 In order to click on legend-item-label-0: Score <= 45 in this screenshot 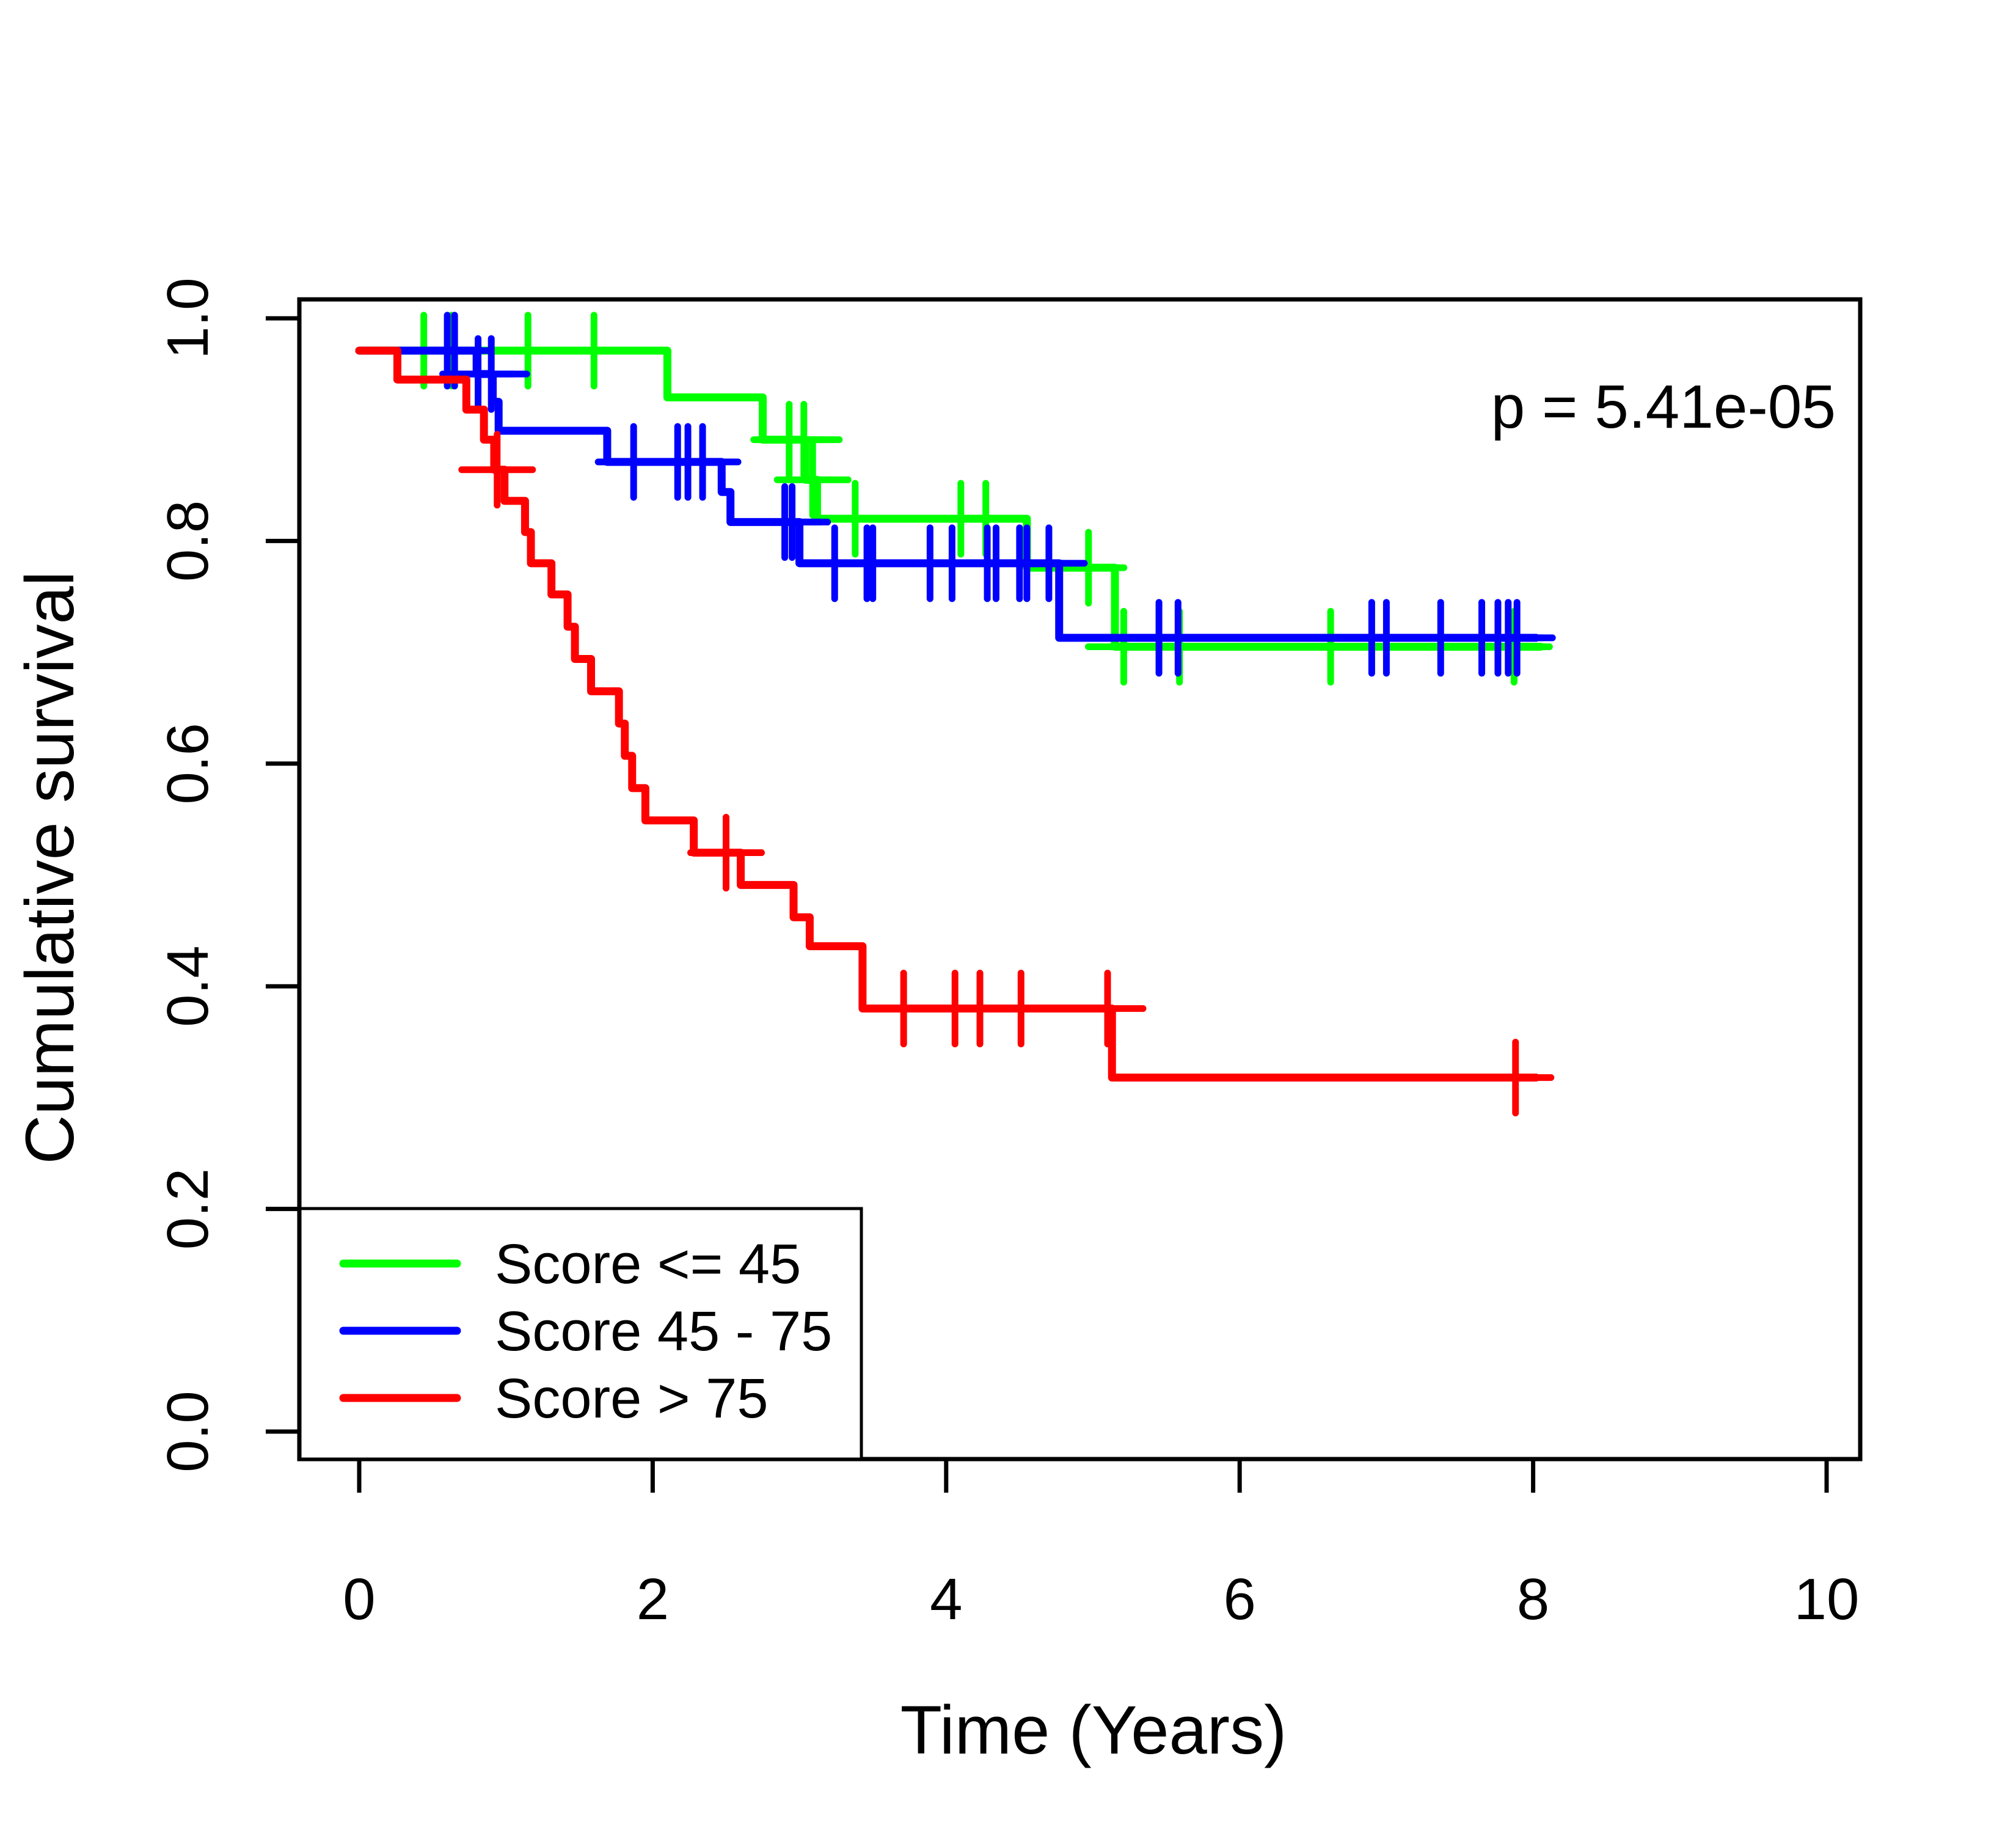, I will do `click(648, 1264)`.